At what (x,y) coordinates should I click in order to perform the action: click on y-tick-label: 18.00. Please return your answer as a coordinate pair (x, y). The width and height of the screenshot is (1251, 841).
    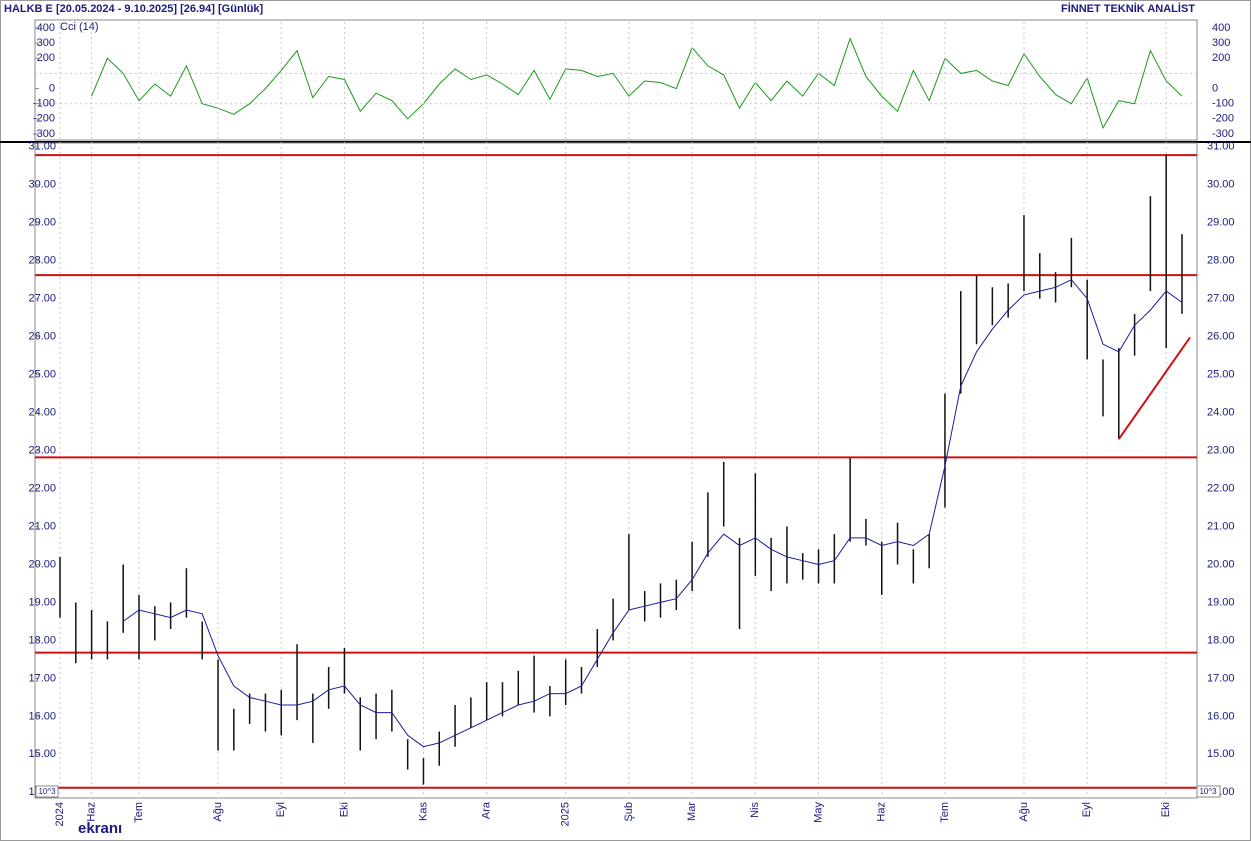
    Looking at the image, I should click on (42, 640).